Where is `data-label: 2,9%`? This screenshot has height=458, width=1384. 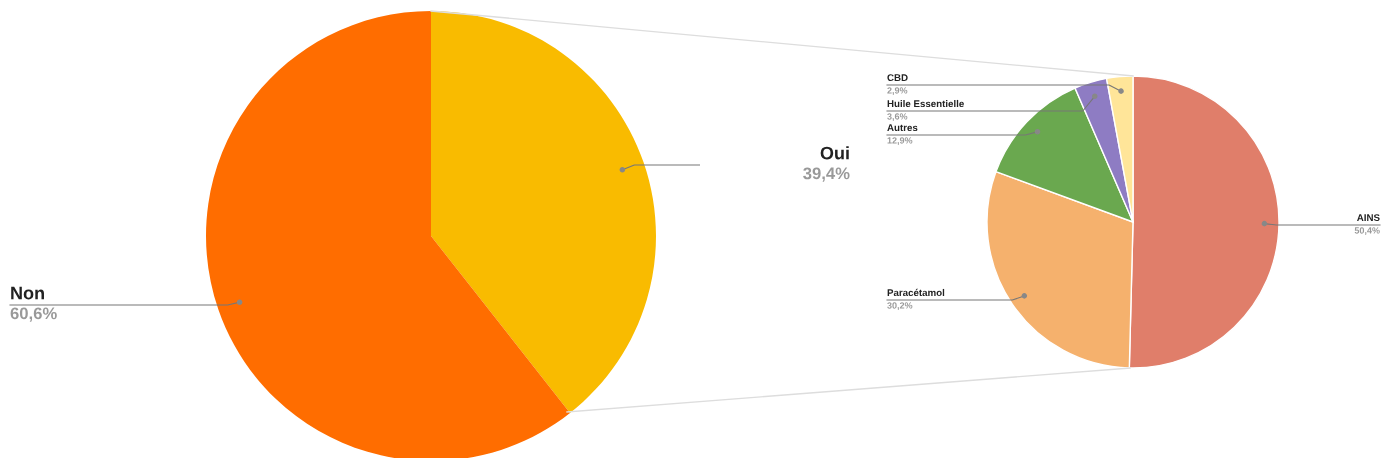 data-label: 2,9% is located at coordinates (897, 91).